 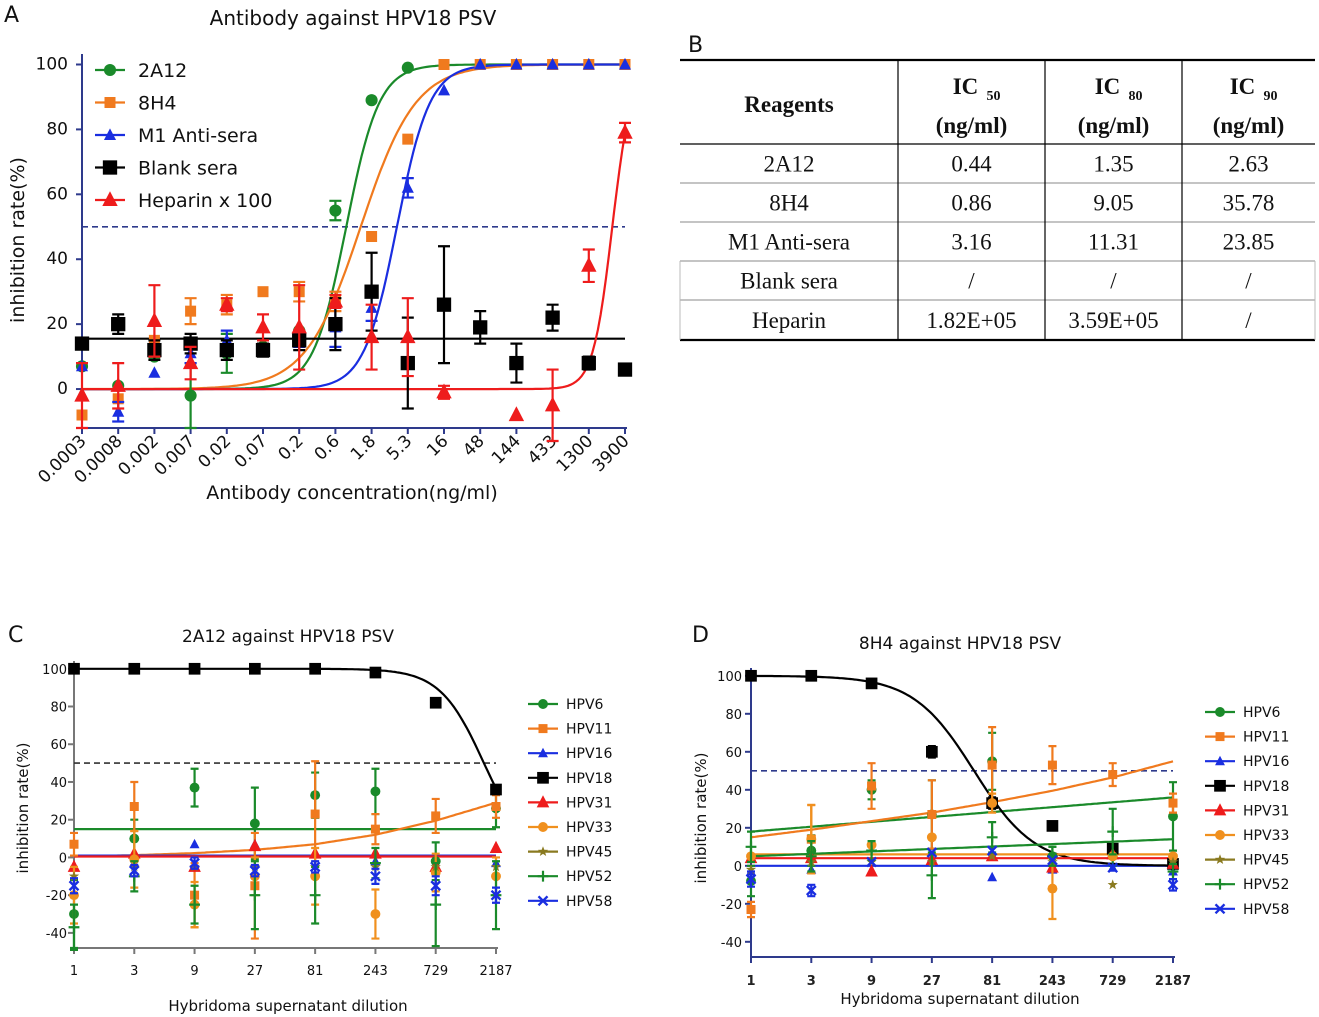 I want to click on legend-label-blank-sera: Blank sera, so click(x=188, y=168).